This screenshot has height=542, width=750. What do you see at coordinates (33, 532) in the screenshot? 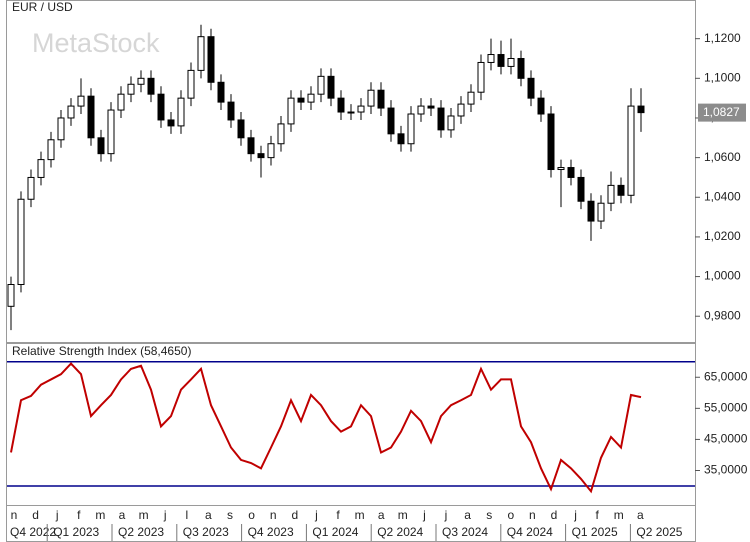
I see `quarter-label: Q4 2022` at bounding box center [33, 532].